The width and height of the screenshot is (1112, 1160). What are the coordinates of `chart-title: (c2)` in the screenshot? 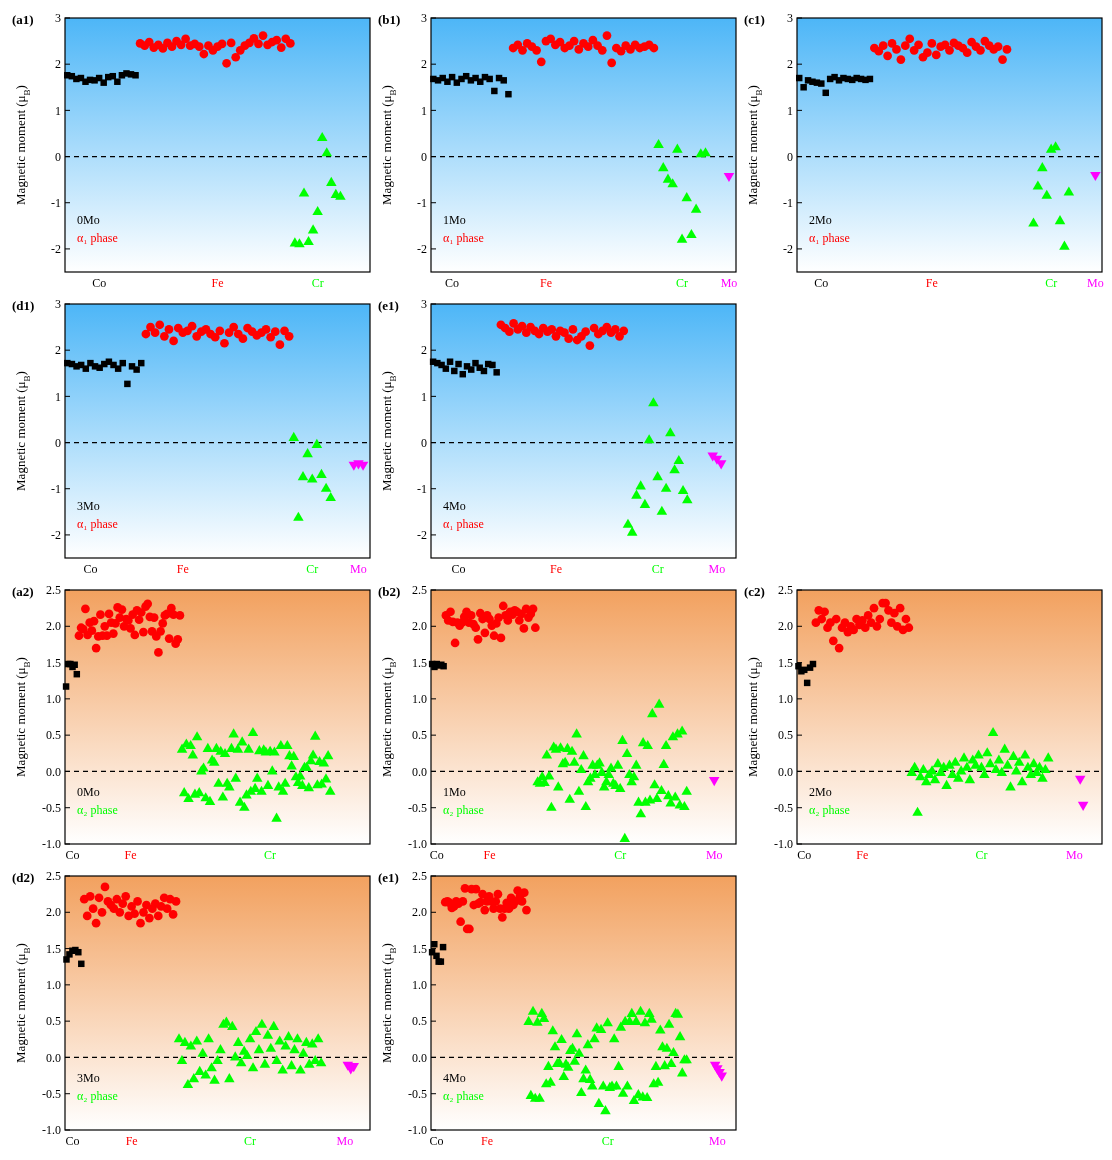 It's located at (754, 591).